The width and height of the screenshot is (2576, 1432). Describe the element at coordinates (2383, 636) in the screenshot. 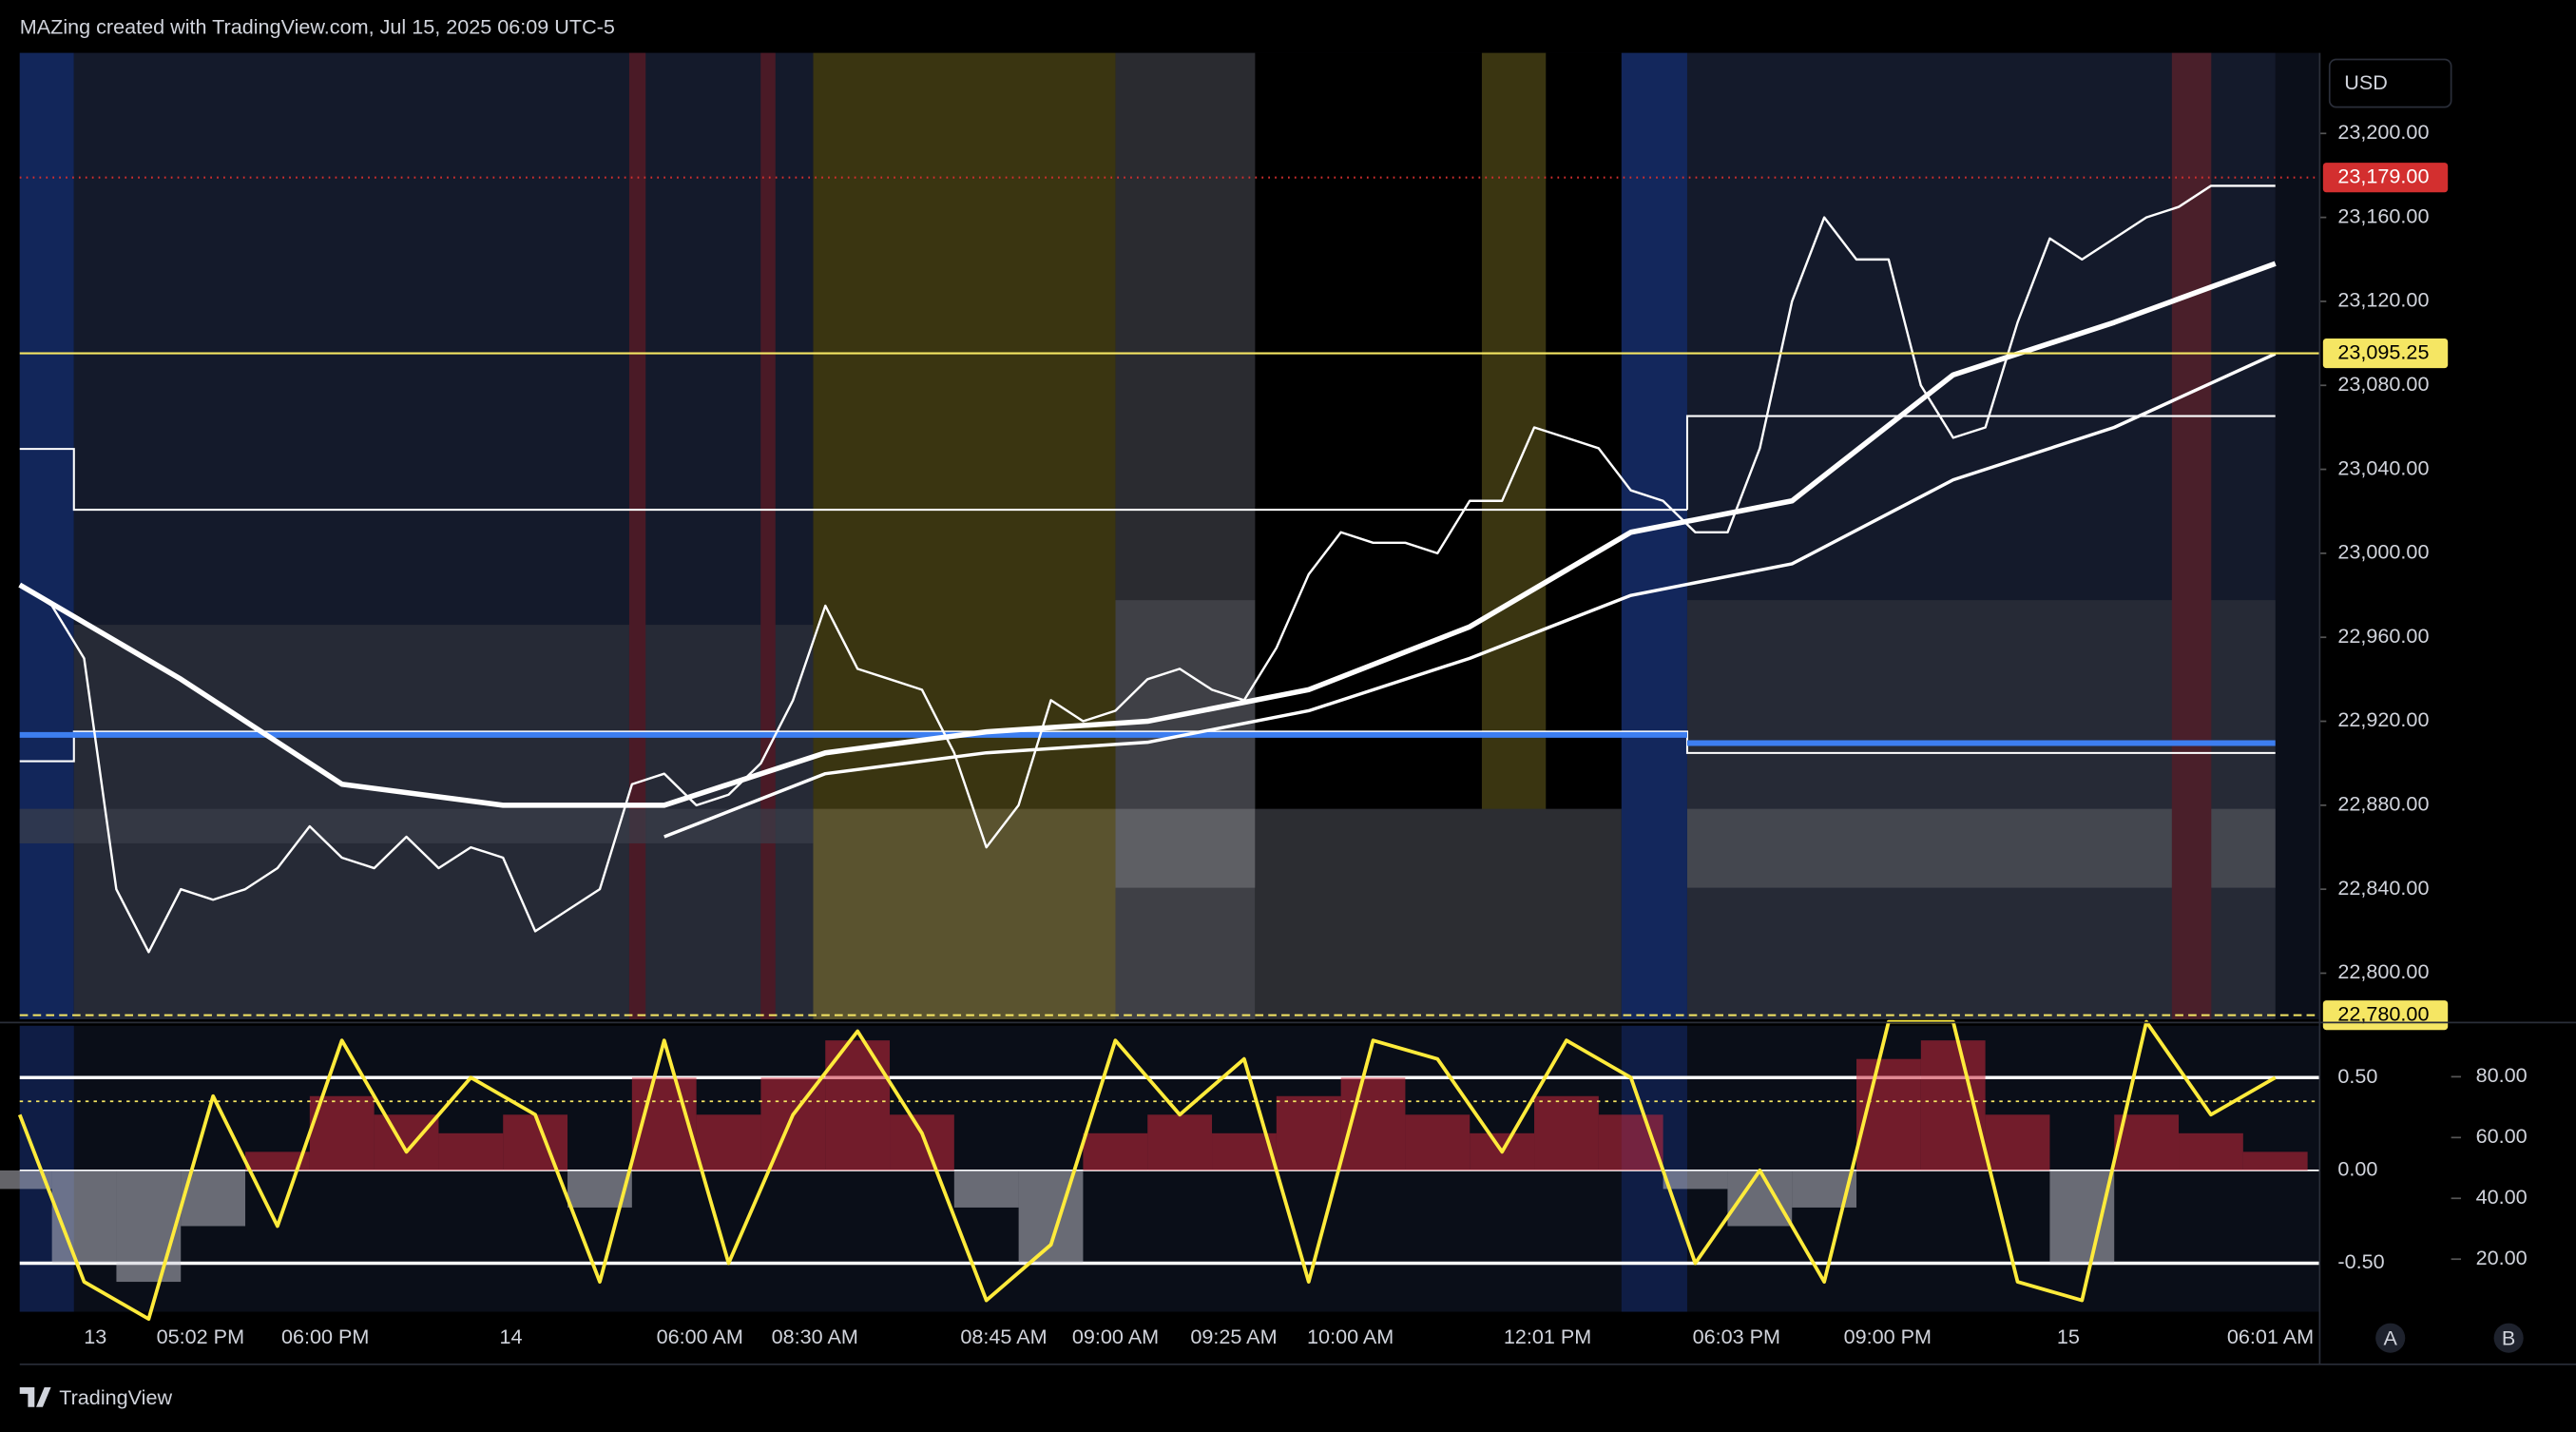

I see `y-tick-label: 22,960.00` at that location.